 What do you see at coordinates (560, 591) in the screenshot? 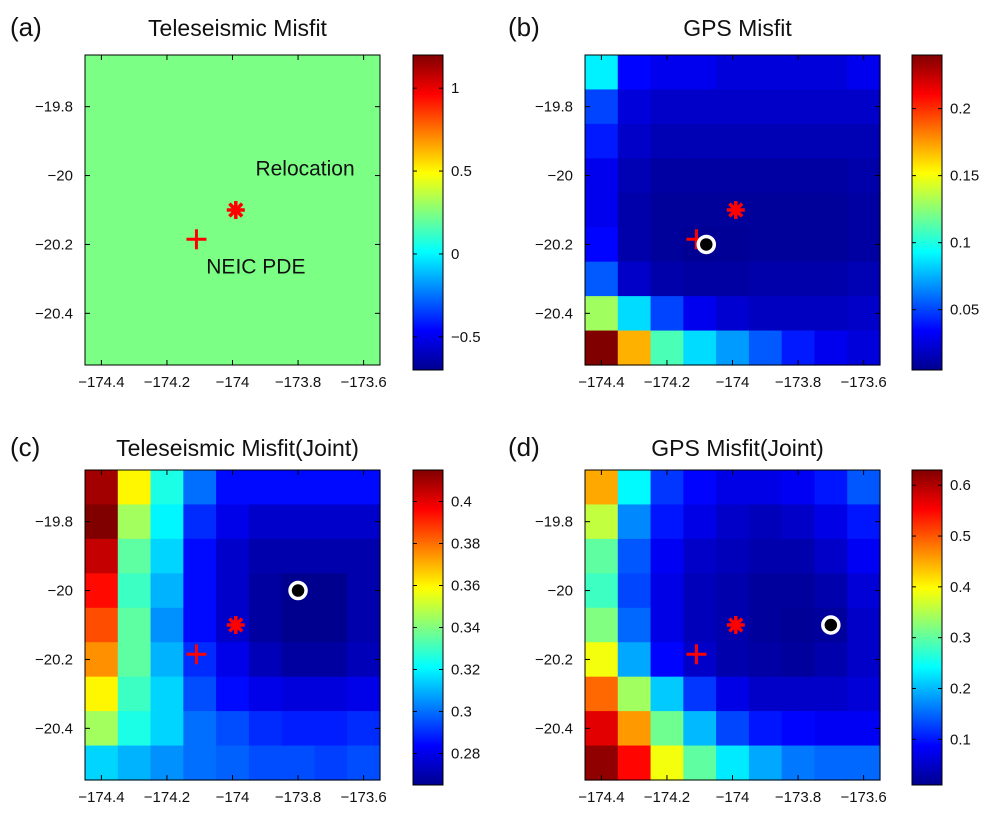
I see `y-tick-label: −20` at bounding box center [560, 591].